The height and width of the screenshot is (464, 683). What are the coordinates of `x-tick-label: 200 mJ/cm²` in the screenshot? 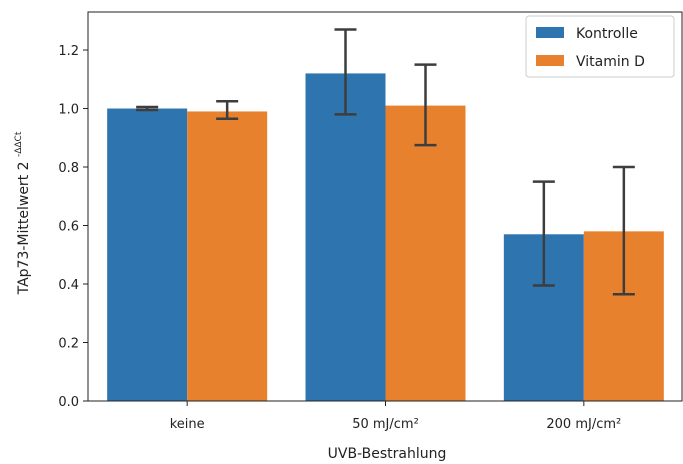 It's located at (583, 424).